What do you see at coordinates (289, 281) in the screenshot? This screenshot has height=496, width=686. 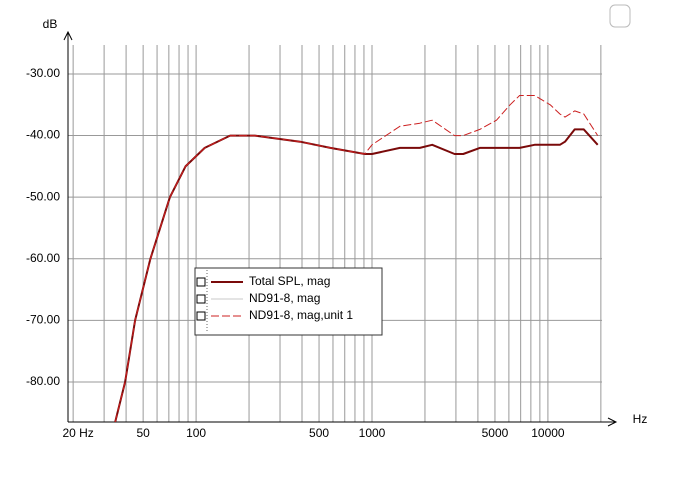 I see `legend-label: Total SPL, mag` at bounding box center [289, 281].